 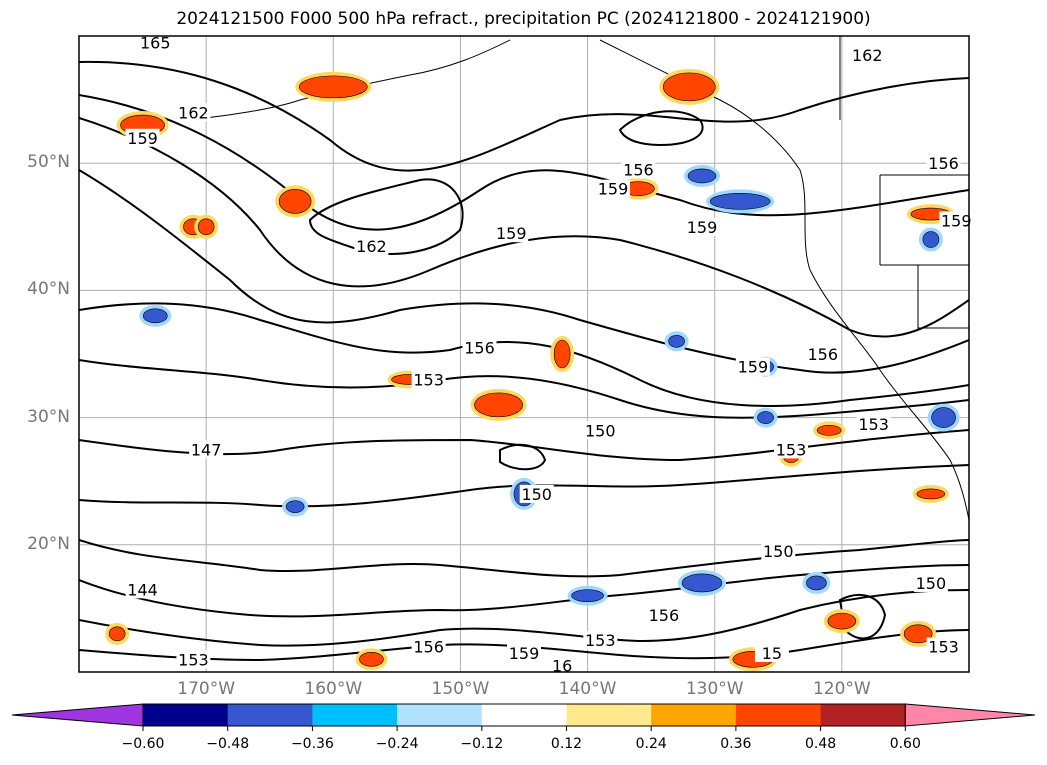 I want to click on contour-label: 147, so click(x=206, y=449).